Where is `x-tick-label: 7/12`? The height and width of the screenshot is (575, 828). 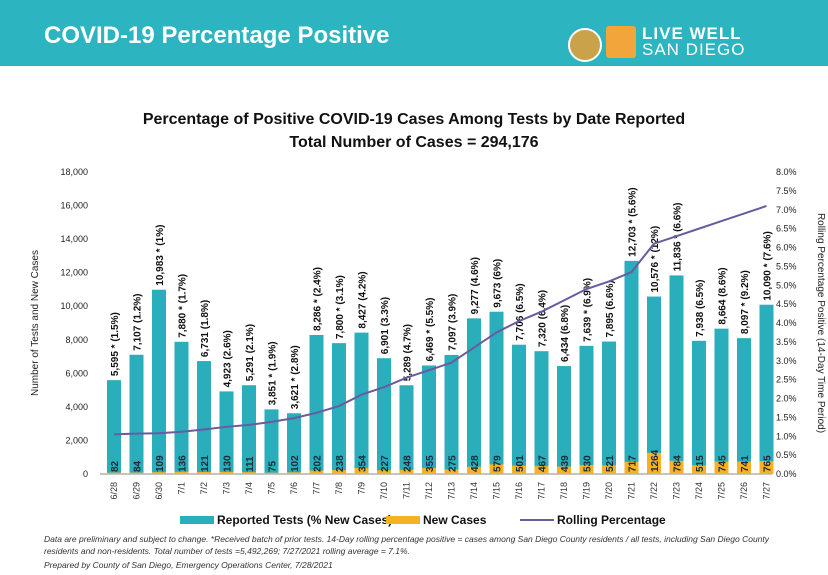 x-tick-label: 7/12 is located at coordinates (429, 491).